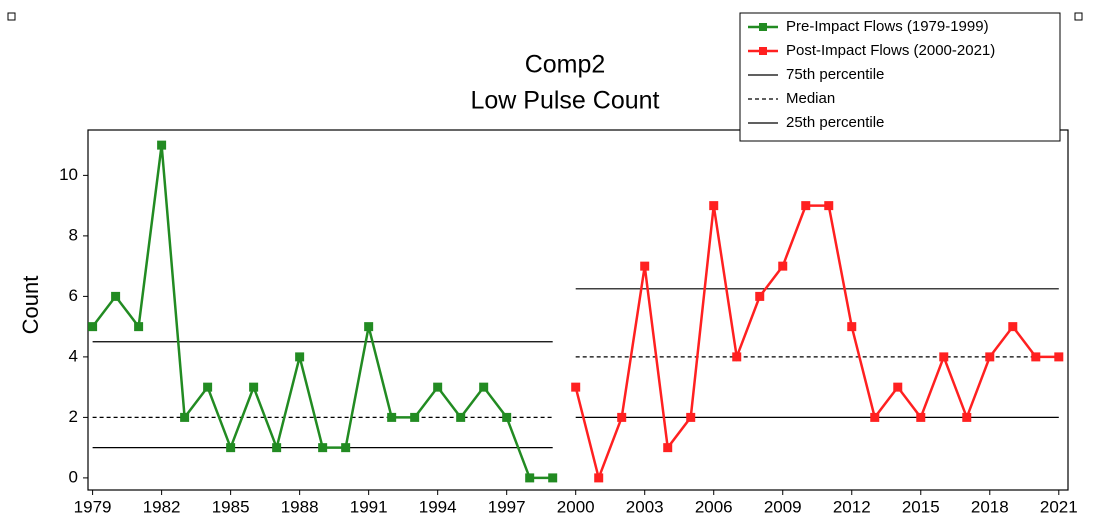 The height and width of the screenshot is (521, 1097). What do you see at coordinates (507, 506) in the screenshot?
I see `x-tick-label: 1997` at bounding box center [507, 506].